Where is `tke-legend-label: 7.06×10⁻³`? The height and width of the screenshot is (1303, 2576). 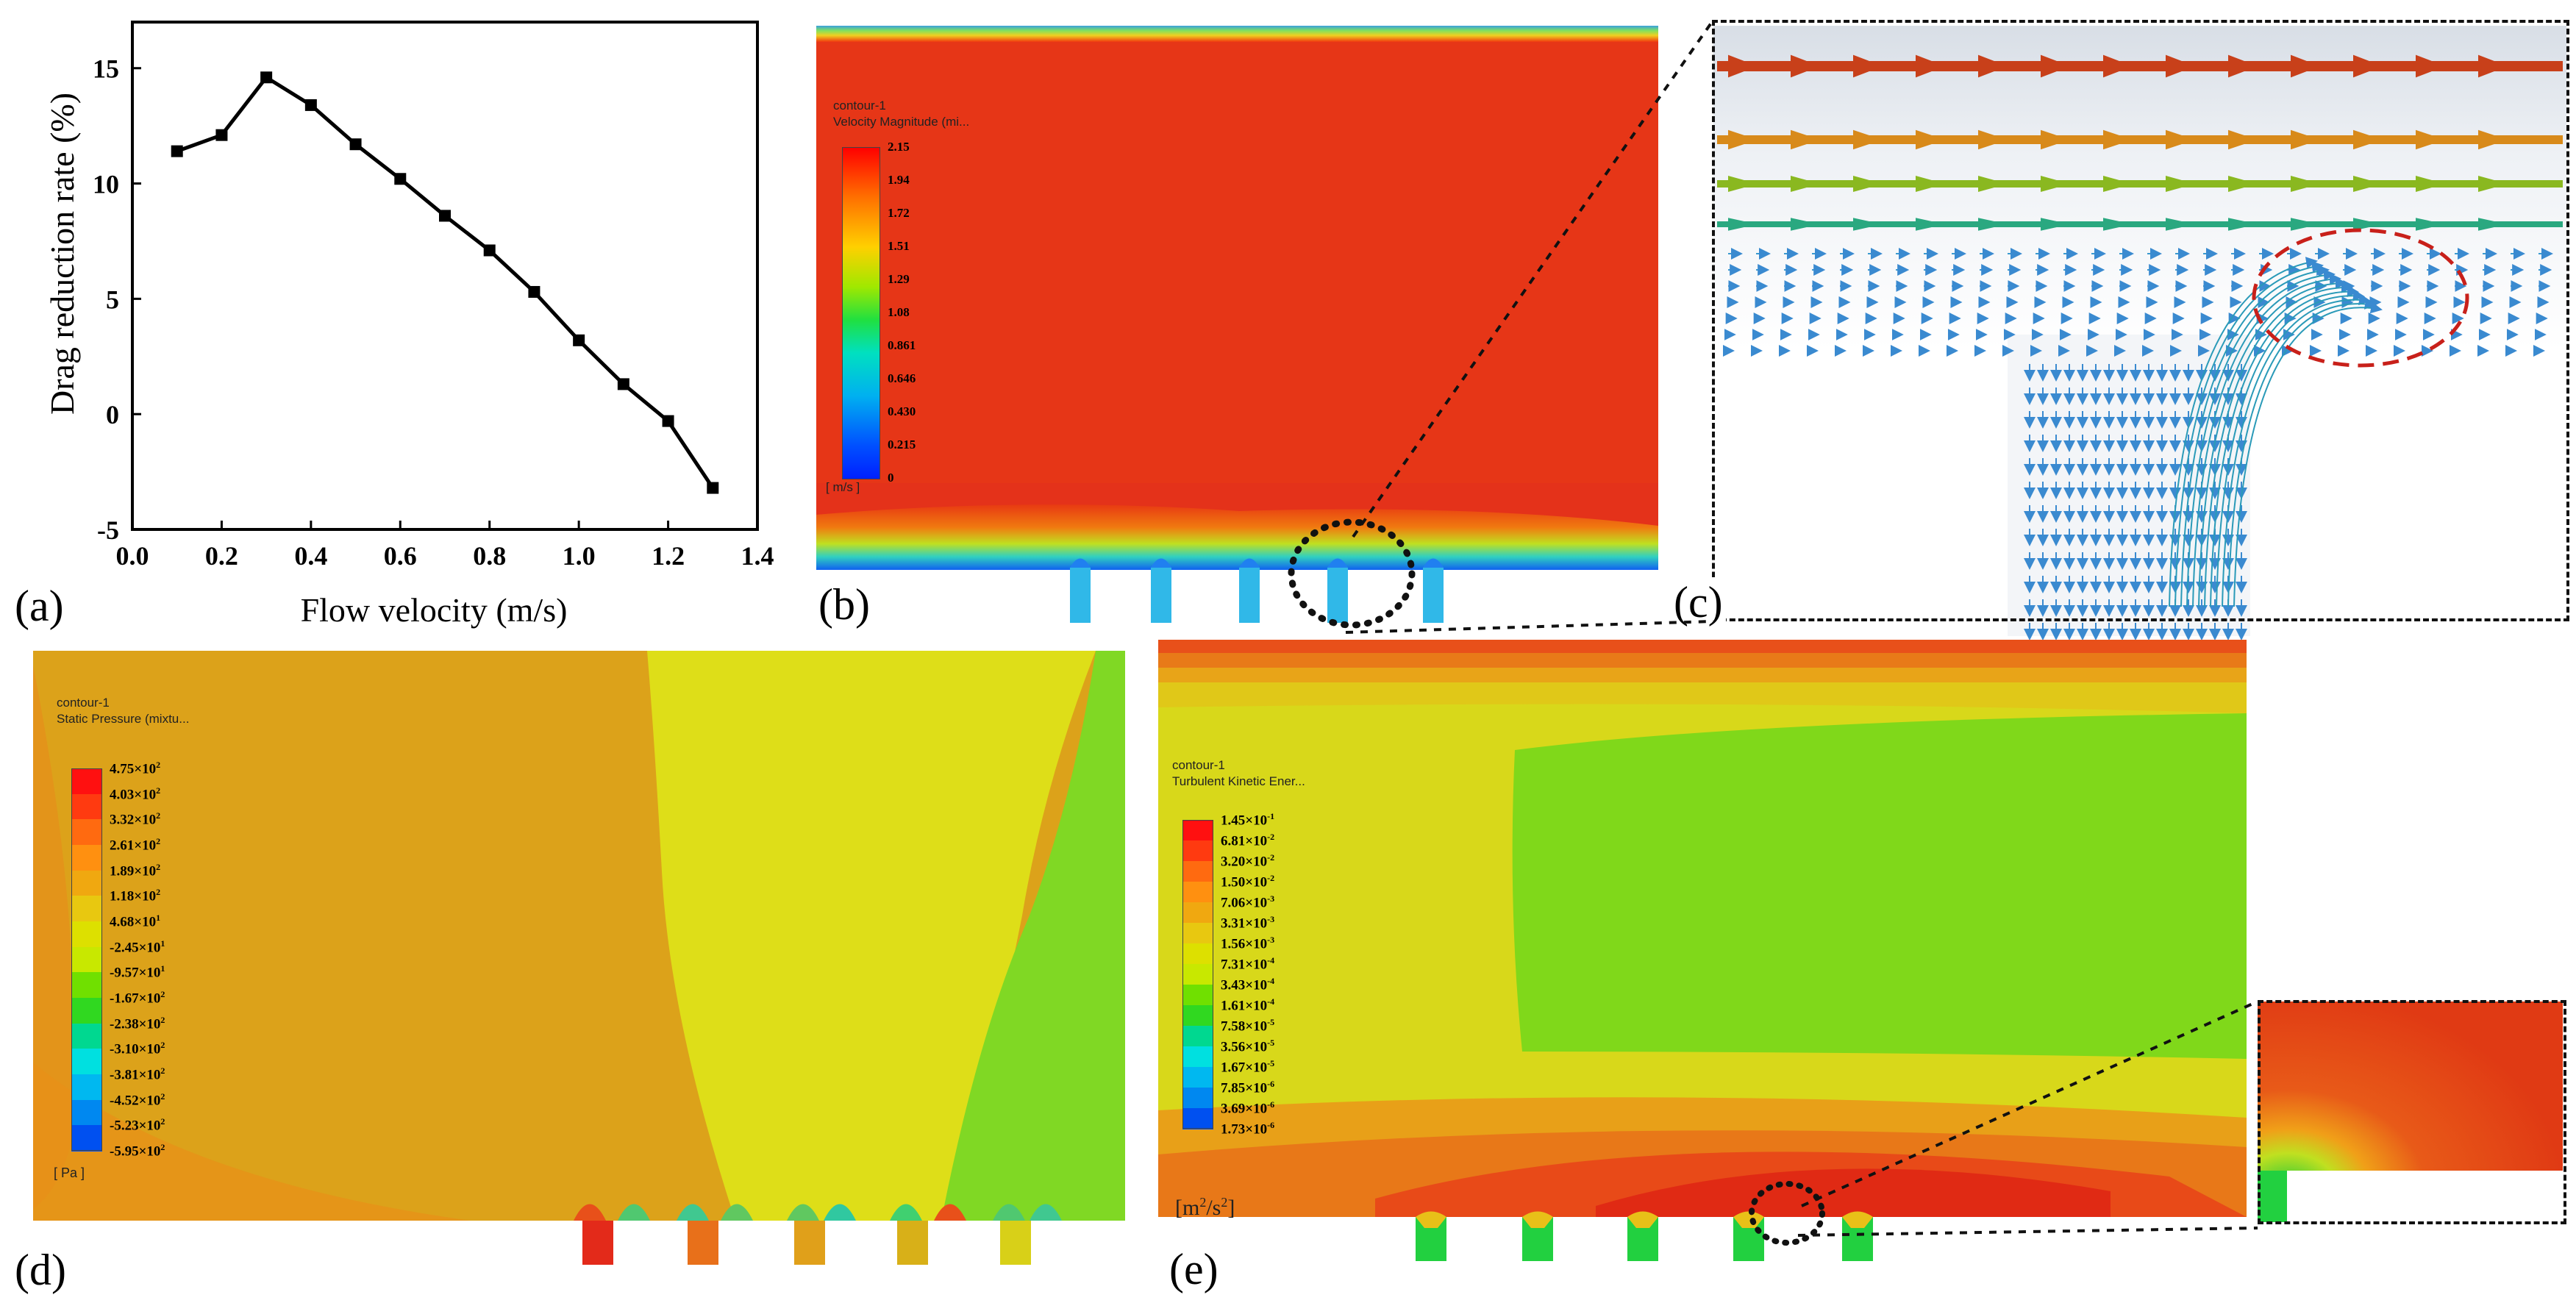 tke-legend-label: 7.06×10⁻³ is located at coordinates (1248, 902).